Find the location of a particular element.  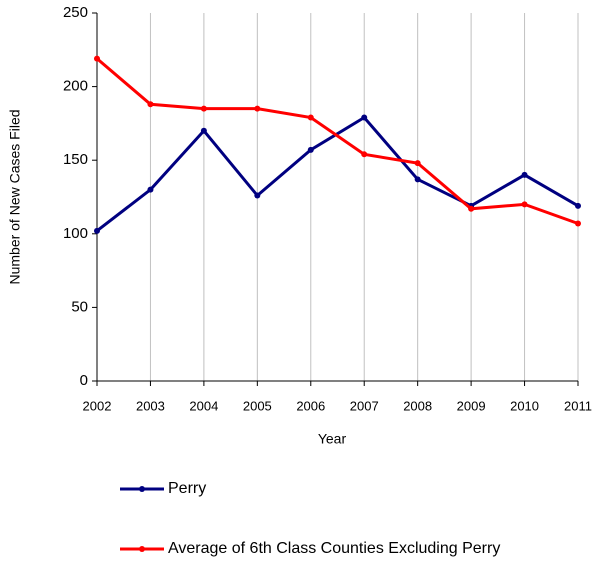

x-tick-label: 2006 is located at coordinates (310, 405).